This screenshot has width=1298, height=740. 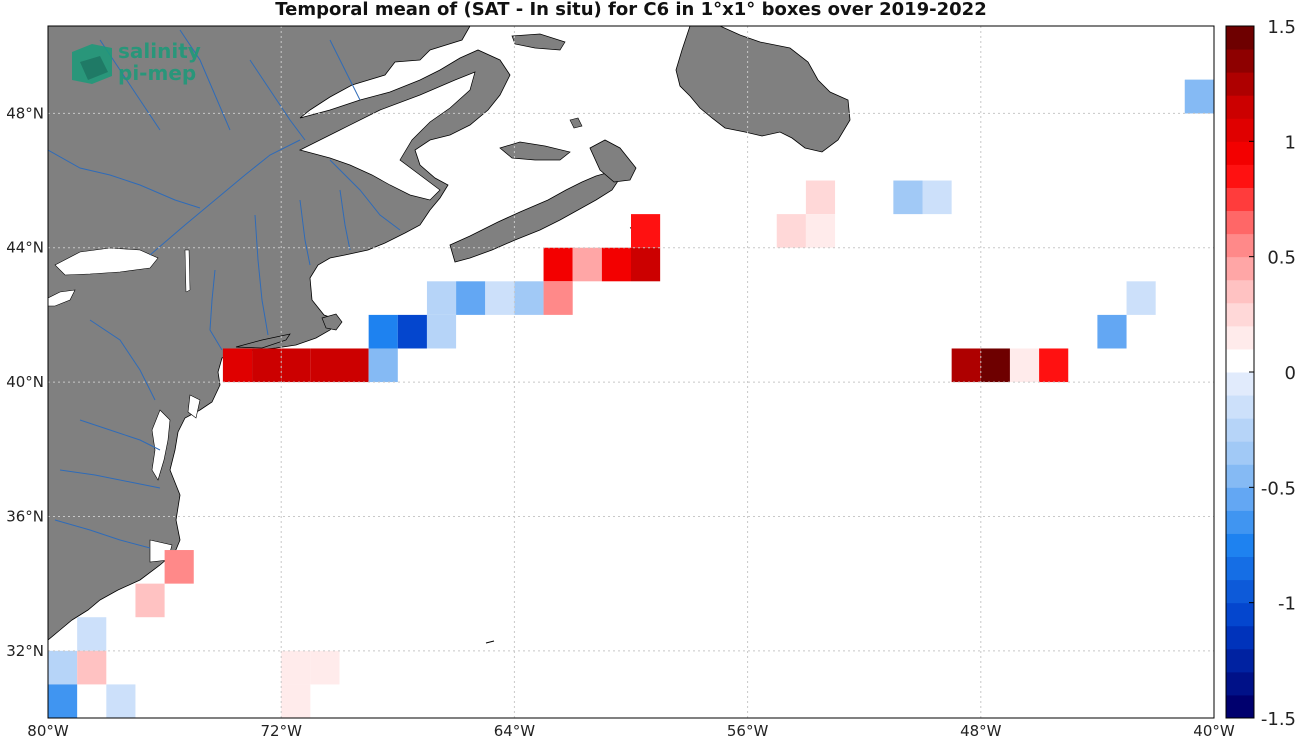 I want to click on land-newfoundland, so click(x=763, y=89).